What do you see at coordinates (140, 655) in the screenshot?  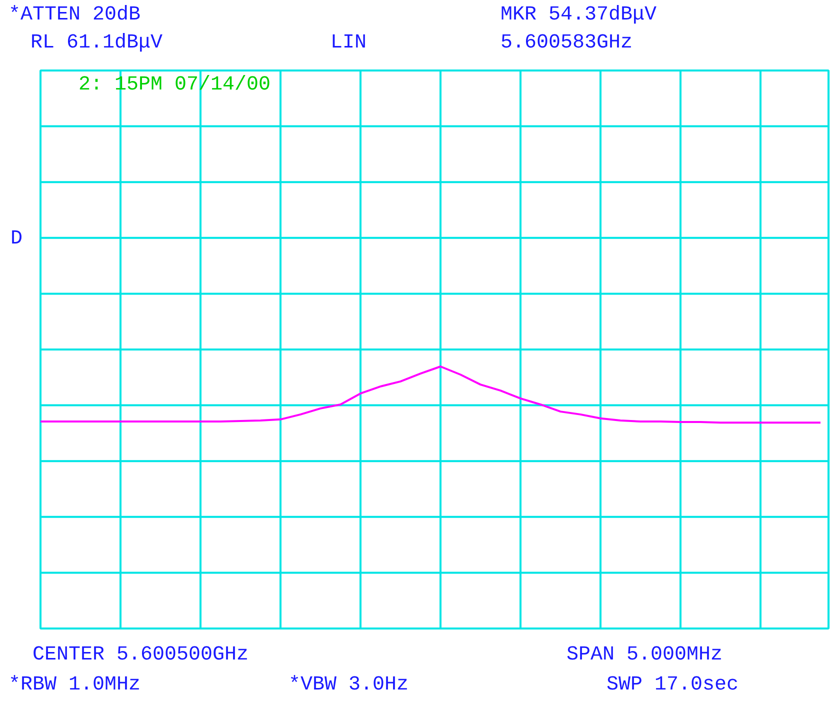 I see `text: CENTER 5.600500GHz` at bounding box center [140, 655].